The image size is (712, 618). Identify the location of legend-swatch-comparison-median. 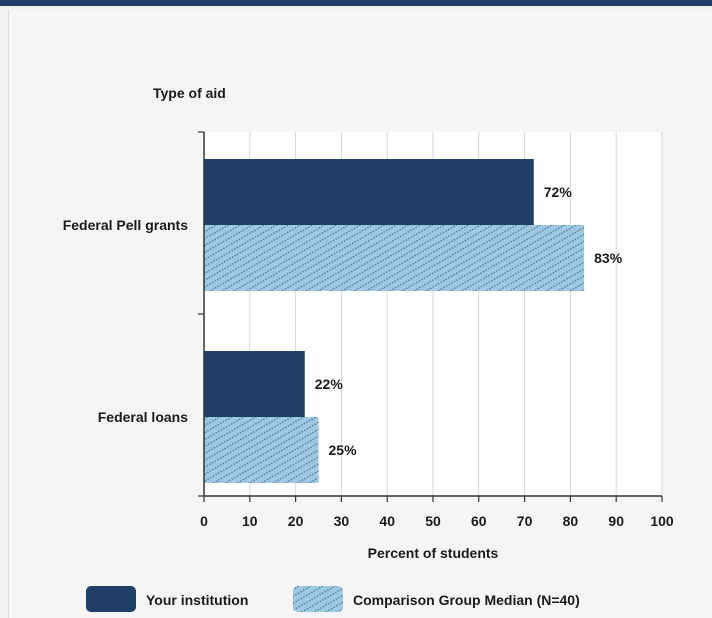
(318, 599).